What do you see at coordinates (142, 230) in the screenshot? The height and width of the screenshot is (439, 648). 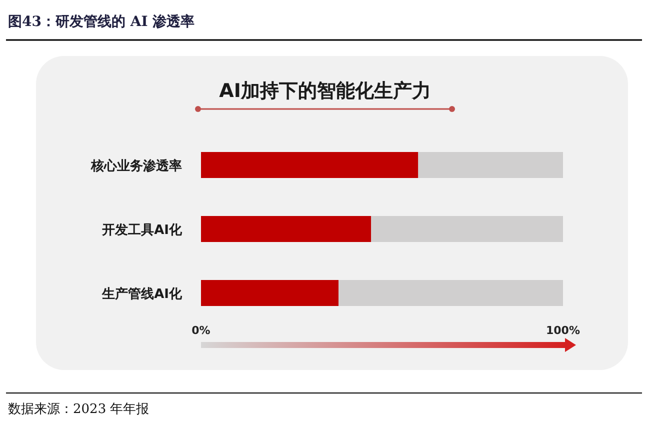 I see `y-tick-label: 开发工具AI化` at bounding box center [142, 230].